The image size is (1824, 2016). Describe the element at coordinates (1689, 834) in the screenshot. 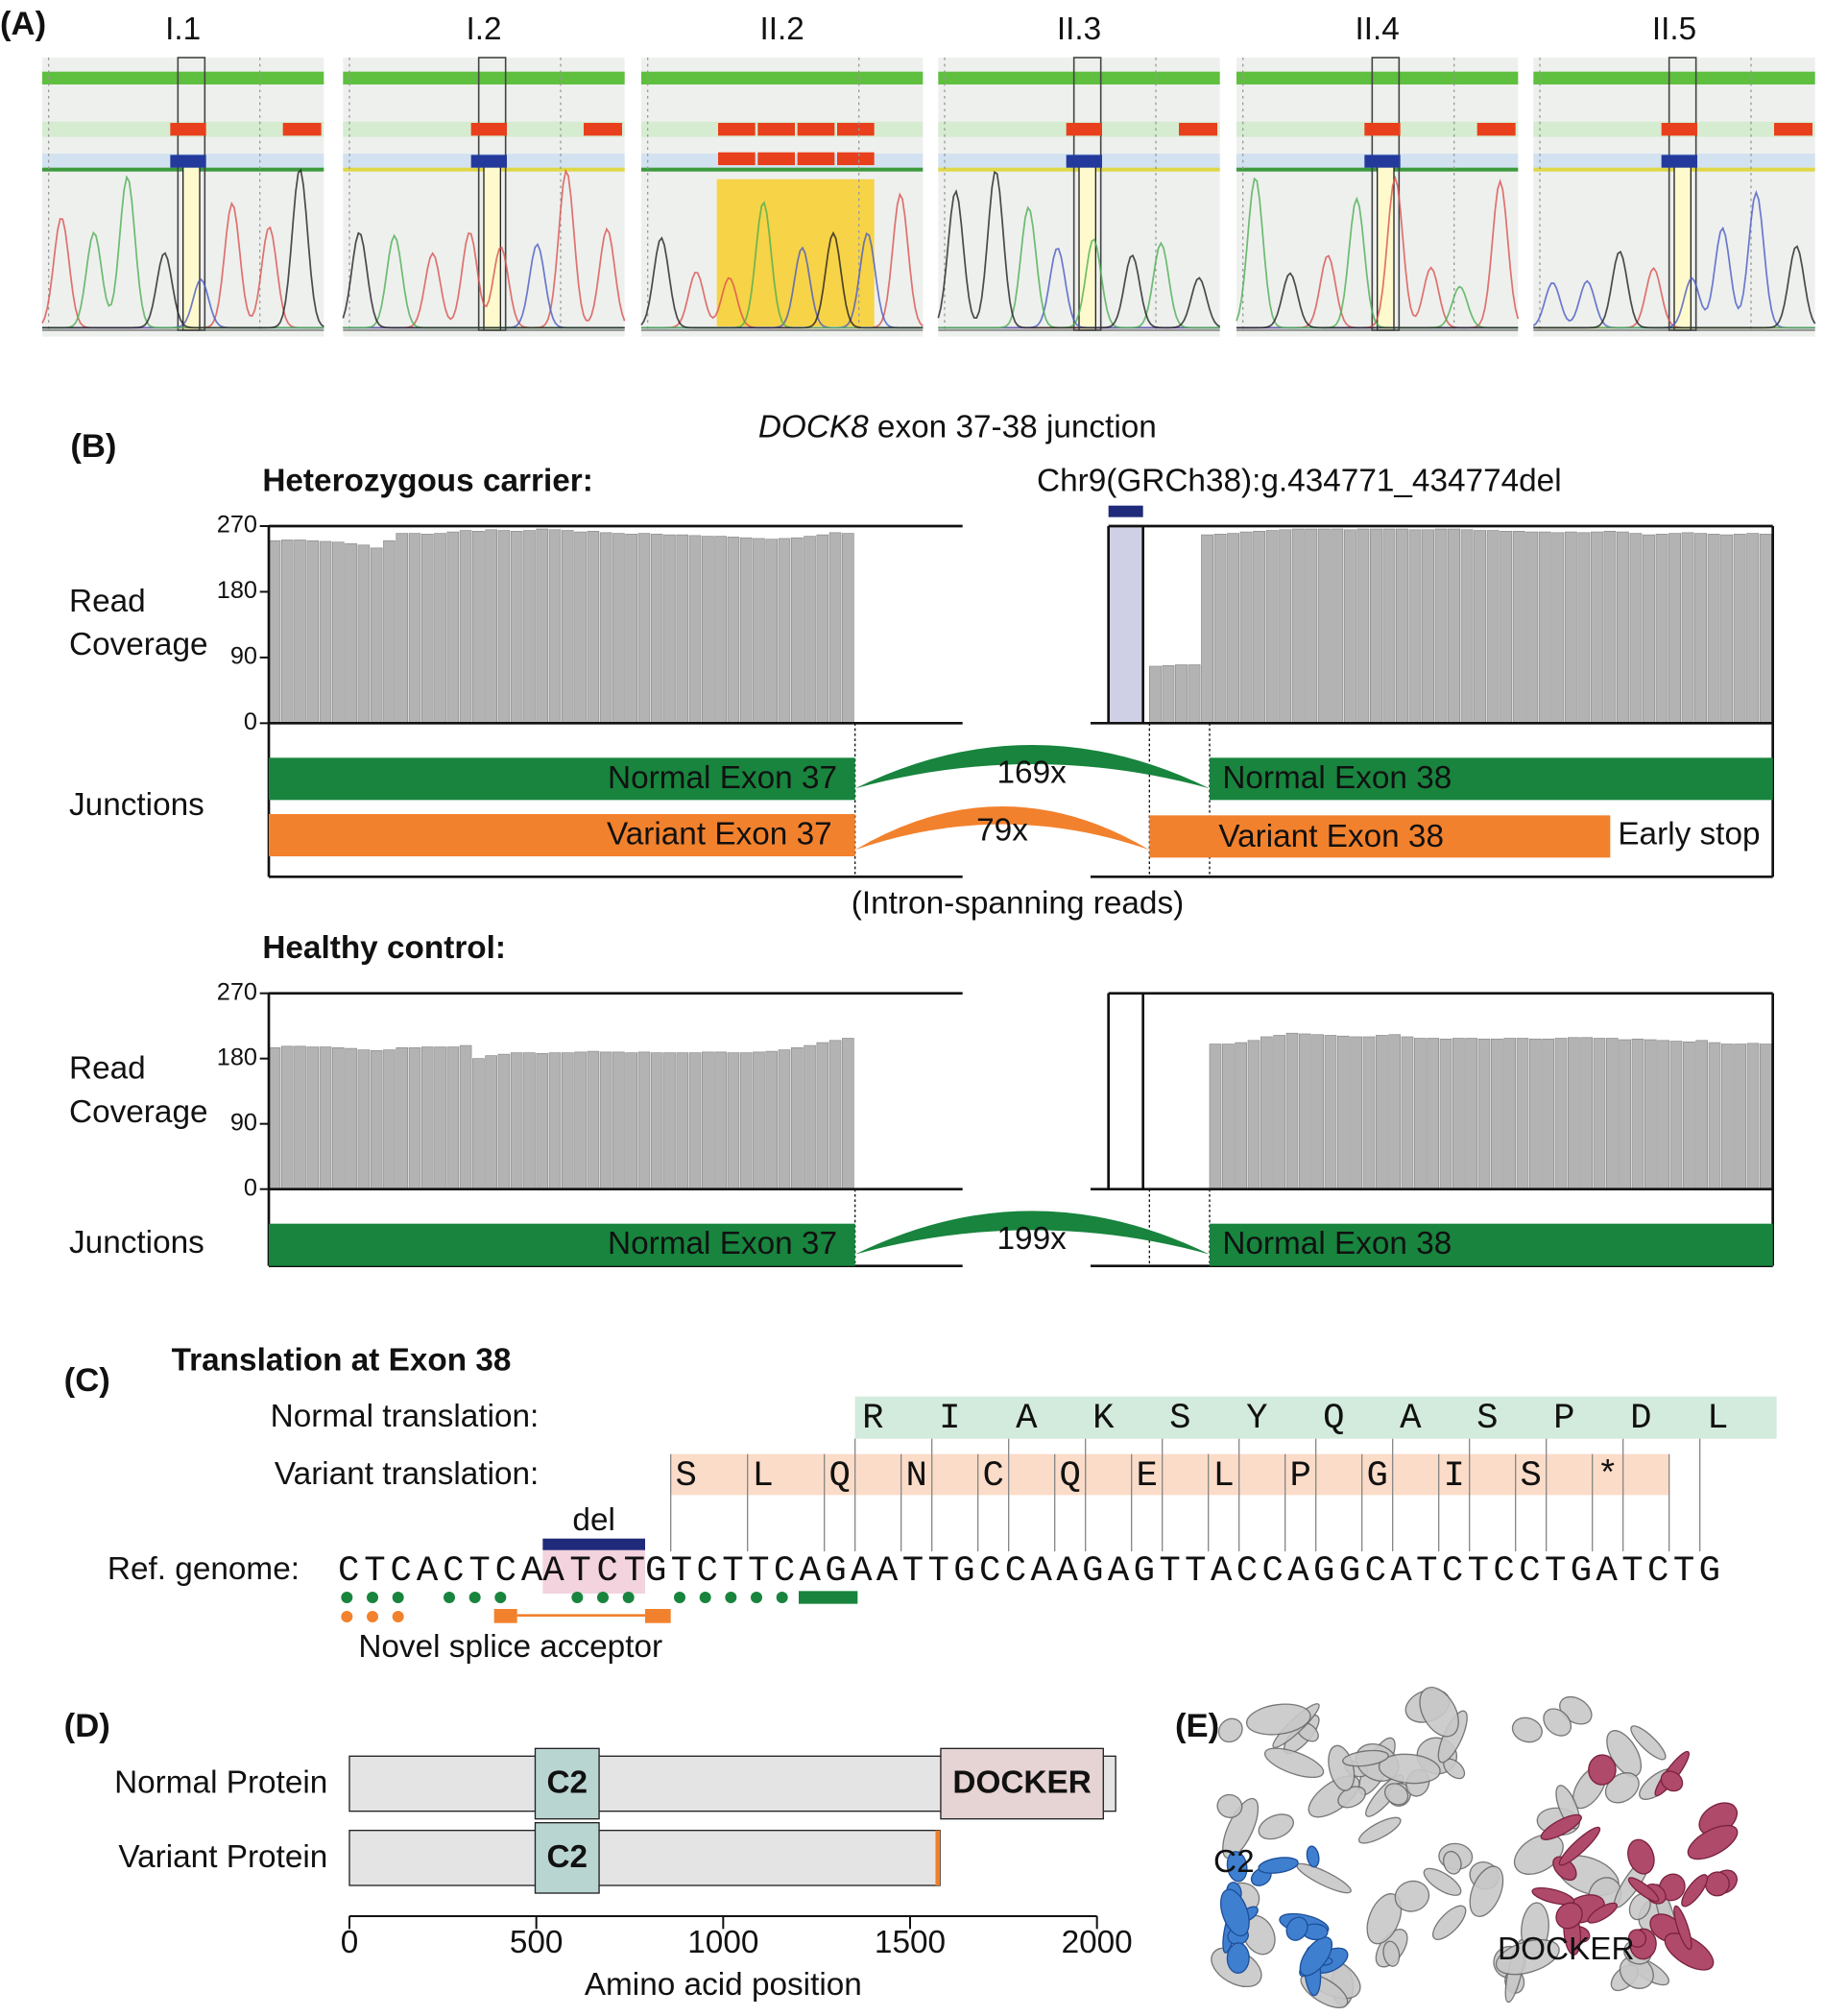

I see `annotation: Early stop` at that location.